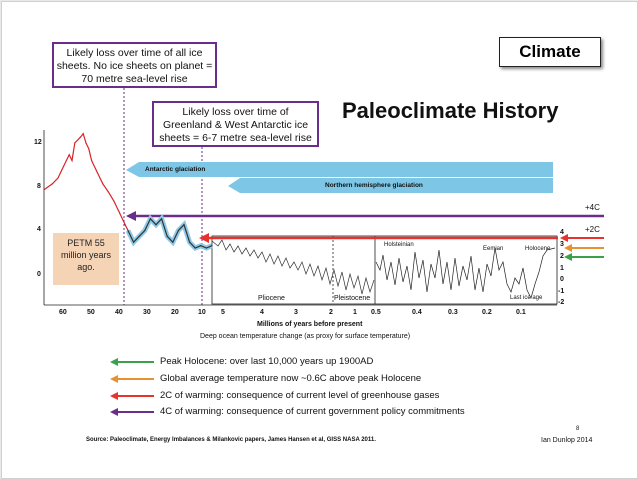 The width and height of the screenshot is (638, 479). What do you see at coordinates (293, 267) in the screenshot?
I see `pliocene-pleistocene-line` at bounding box center [293, 267].